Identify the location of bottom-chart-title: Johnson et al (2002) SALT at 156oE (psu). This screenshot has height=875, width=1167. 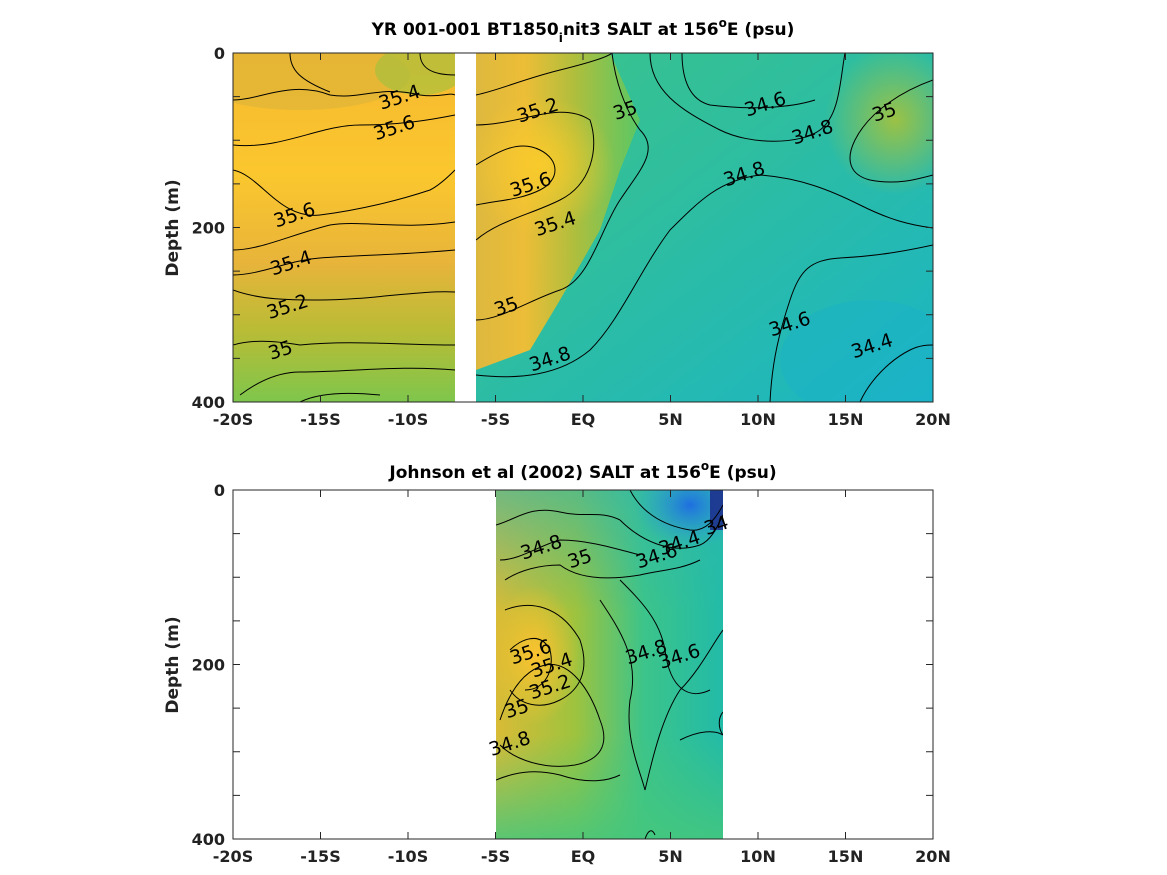
(582, 471).